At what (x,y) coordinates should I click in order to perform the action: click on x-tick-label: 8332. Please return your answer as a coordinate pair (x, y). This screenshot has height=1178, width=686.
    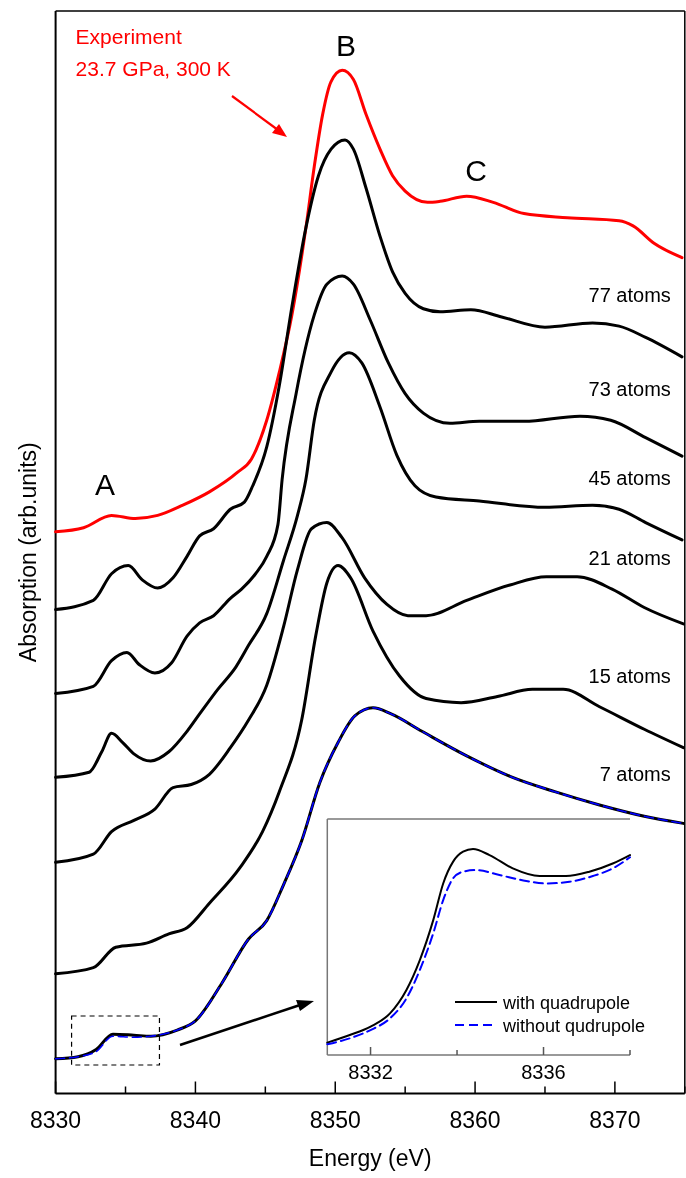
    Looking at the image, I should click on (370, 1072).